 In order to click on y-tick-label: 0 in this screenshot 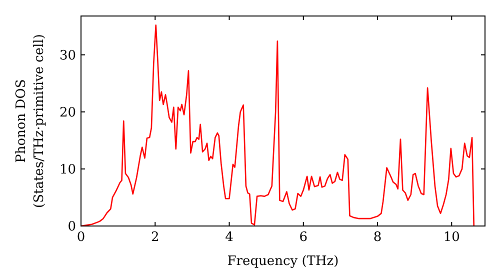, I will do `click(72, 227)`.